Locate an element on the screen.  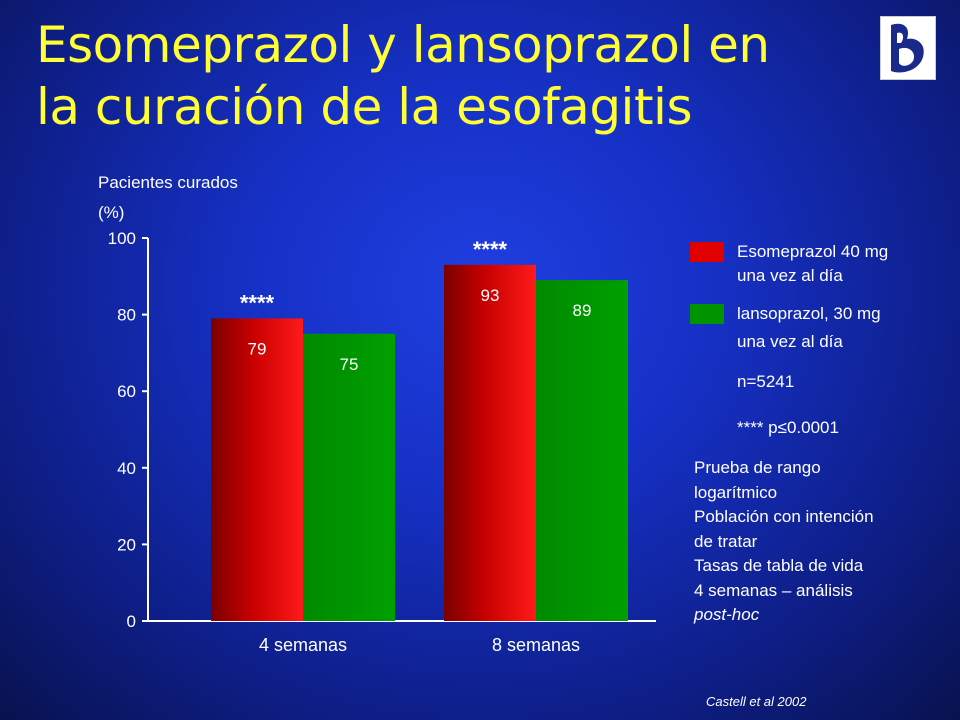
category-label-2: 8 semanas is located at coordinates (536, 645).